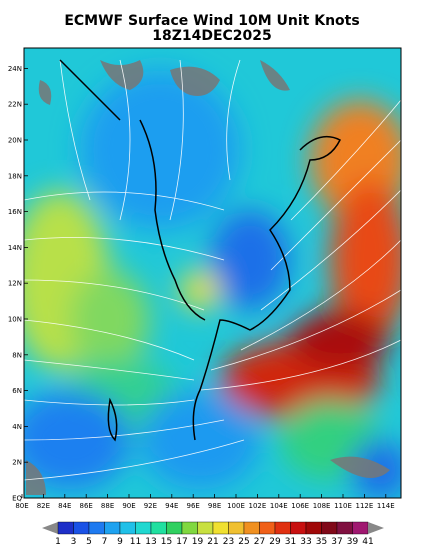  Describe the element at coordinates (322, 506) in the screenshot. I see `x-tick-label: 108E` at that location.